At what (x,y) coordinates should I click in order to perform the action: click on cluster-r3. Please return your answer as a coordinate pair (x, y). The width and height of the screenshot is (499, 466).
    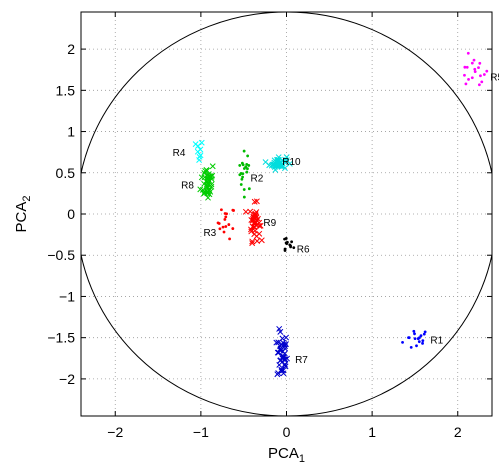
    Looking at the image, I should click on (225, 224).